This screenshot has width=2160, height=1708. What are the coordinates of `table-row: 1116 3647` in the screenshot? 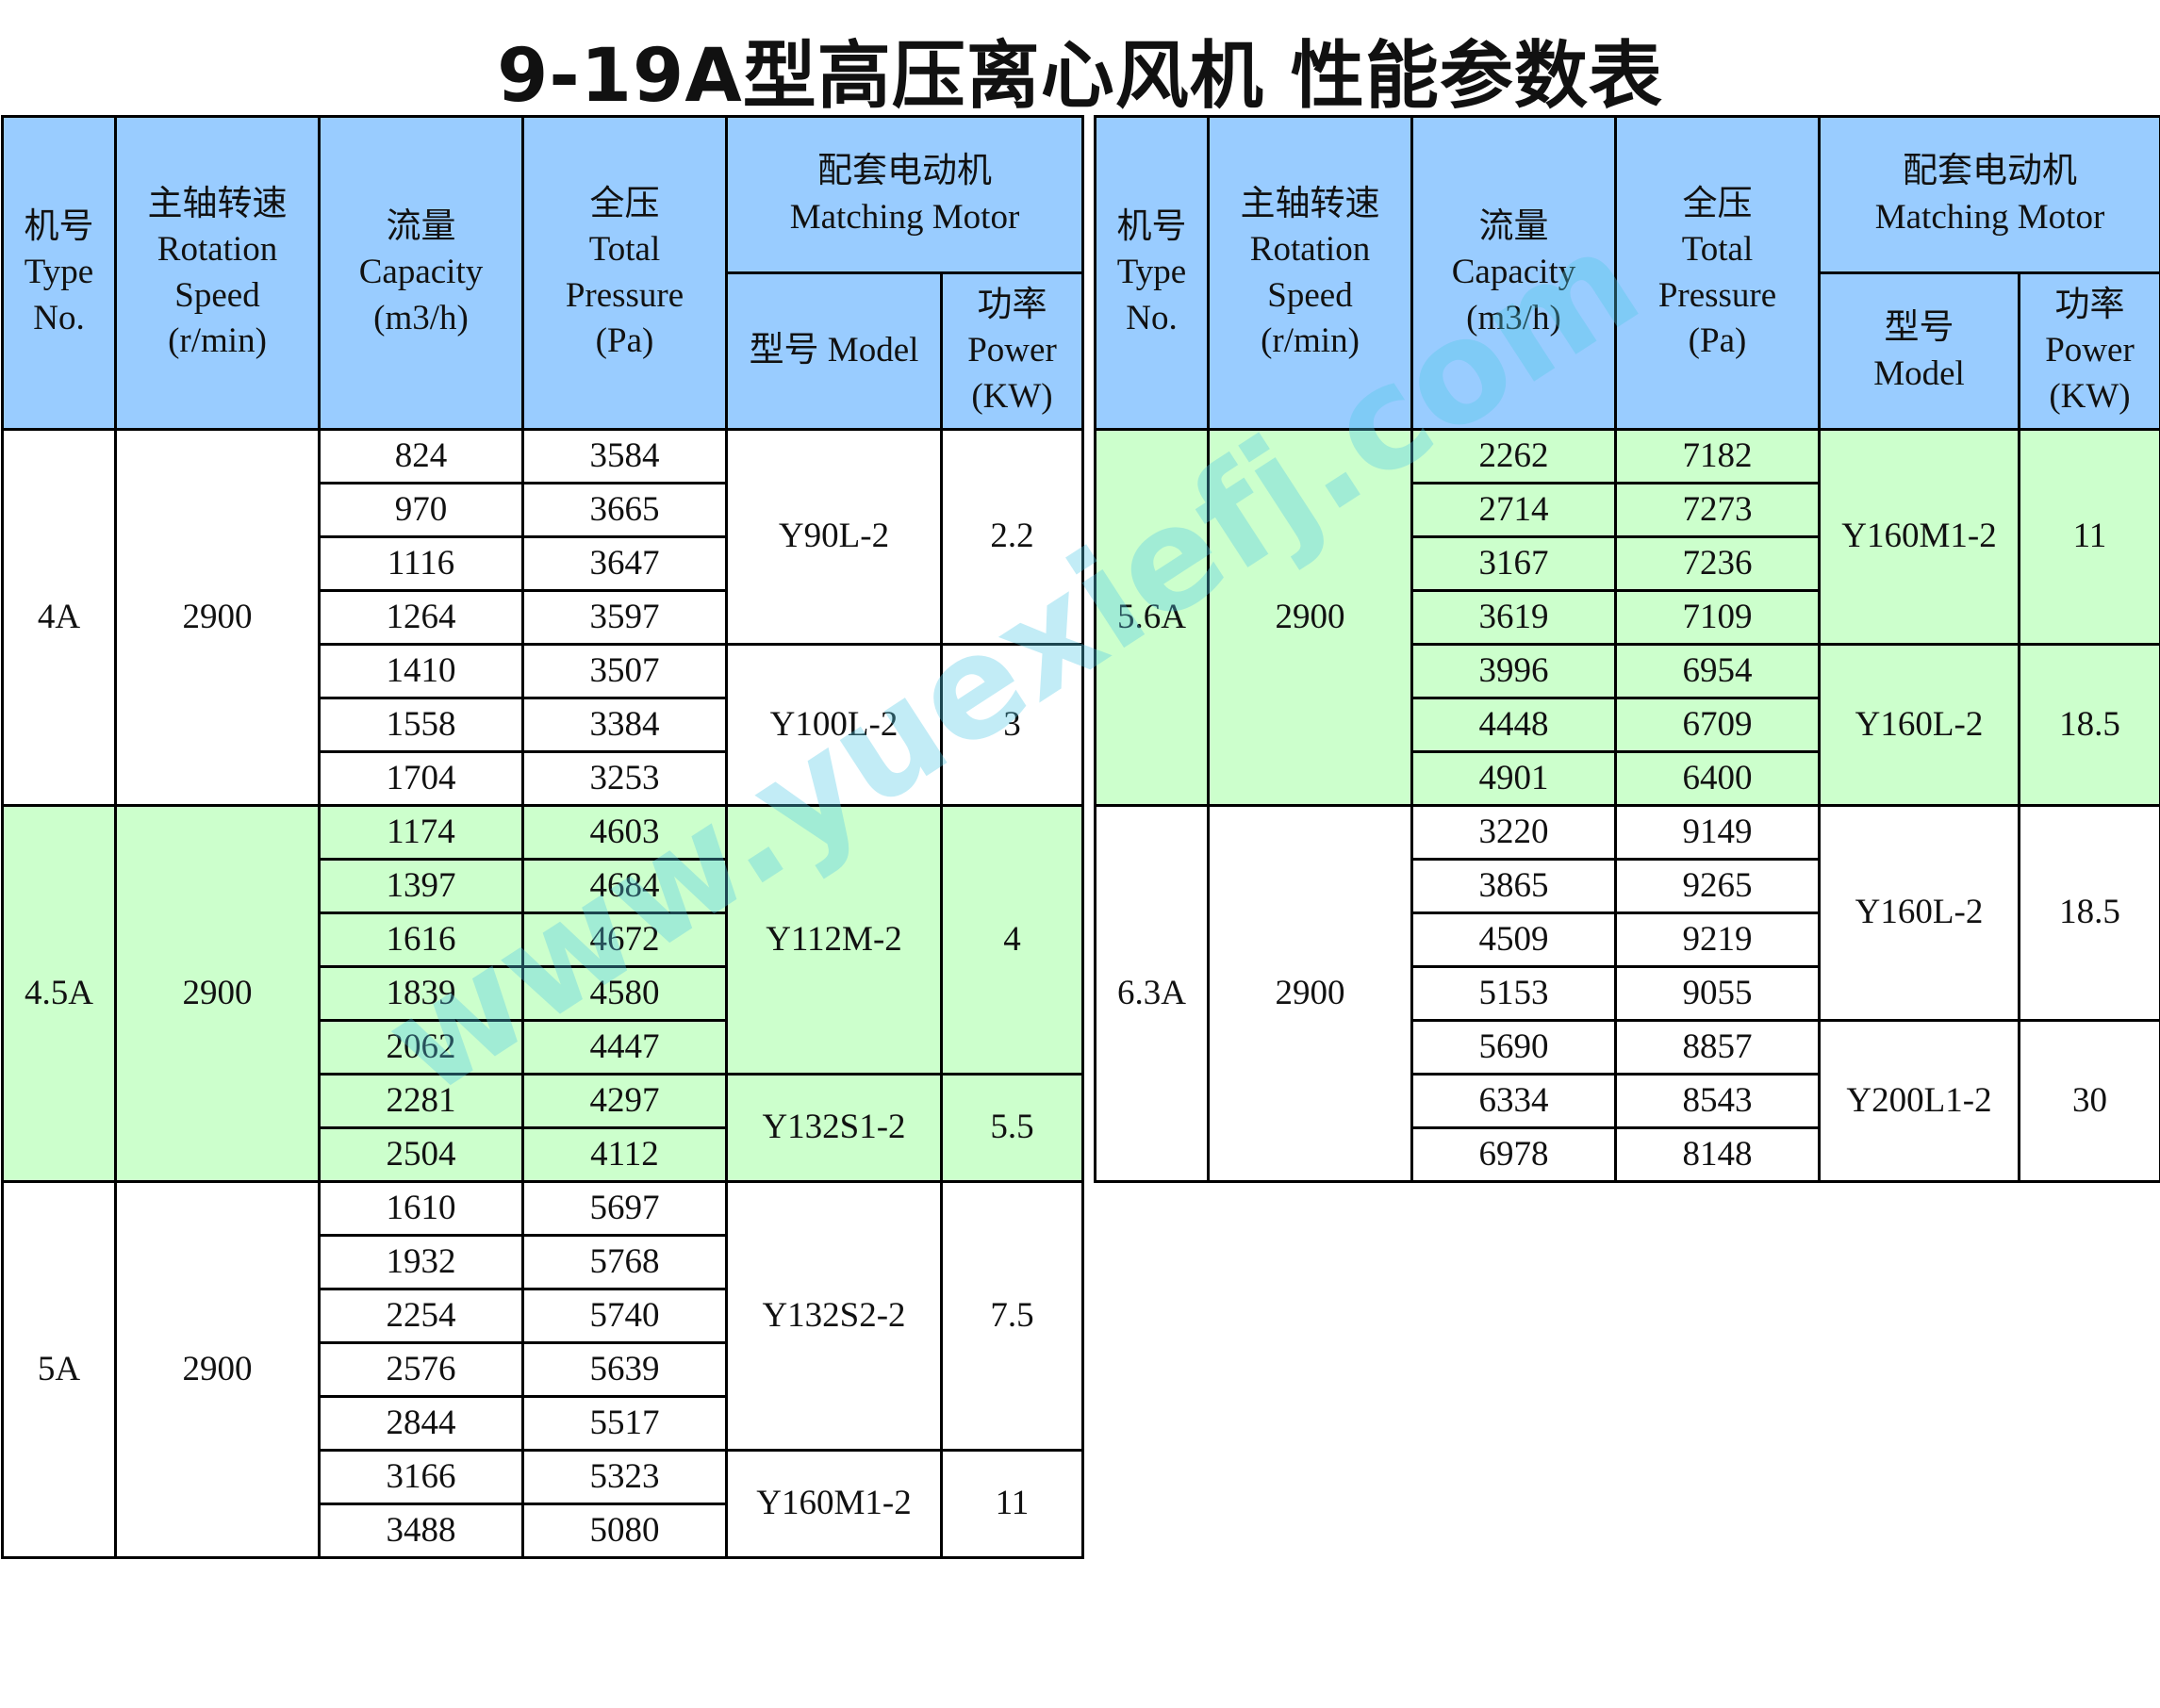 It's located at (543, 564).